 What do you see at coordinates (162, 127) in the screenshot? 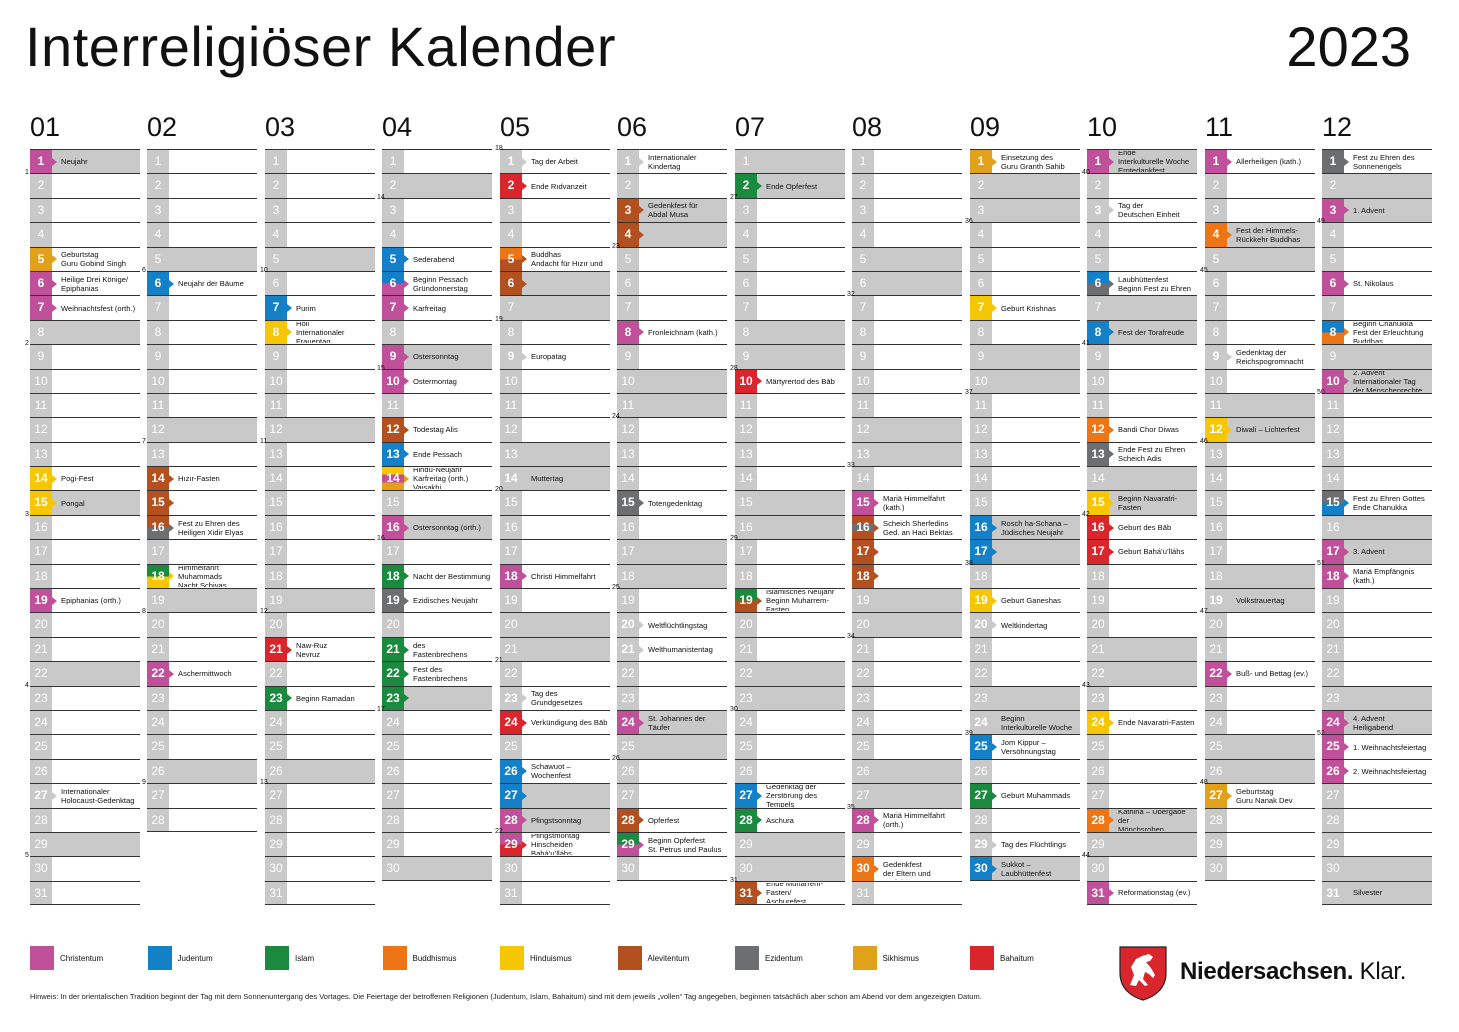
I see `month-label: 02` at bounding box center [162, 127].